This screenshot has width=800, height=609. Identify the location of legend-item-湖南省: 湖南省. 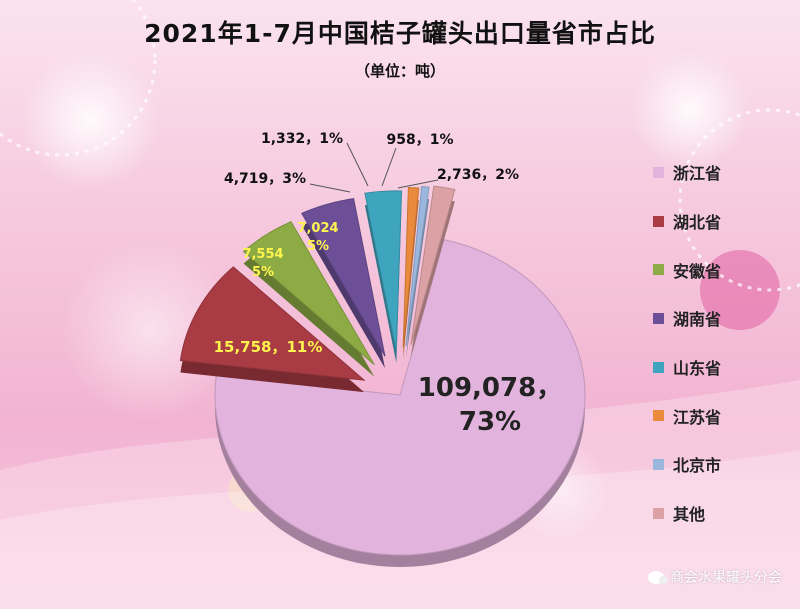
(723, 318).